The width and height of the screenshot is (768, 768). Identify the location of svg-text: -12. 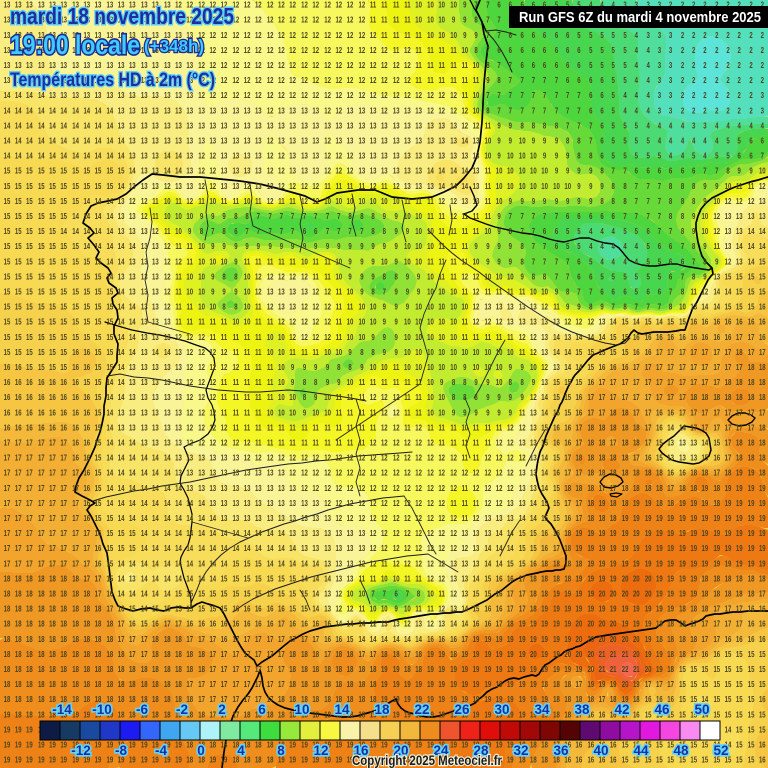
(81, 750).